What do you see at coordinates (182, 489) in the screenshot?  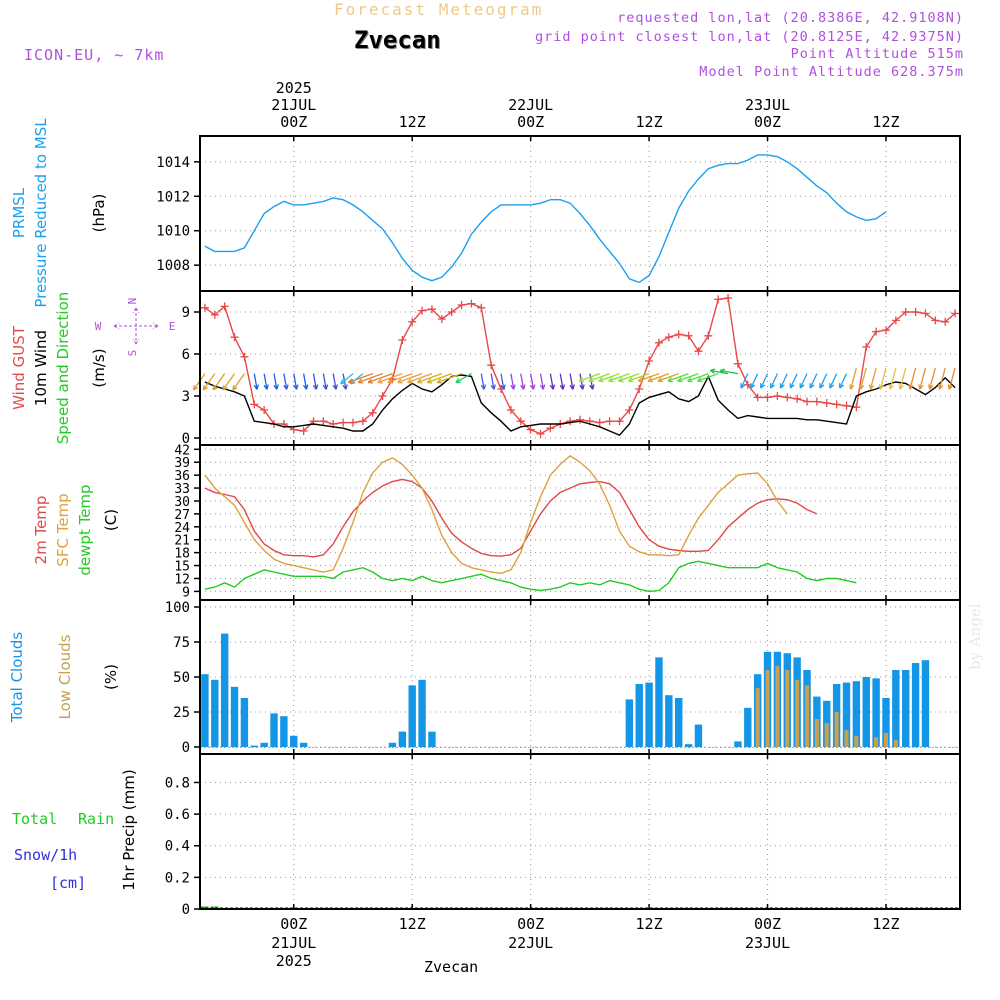 I see `y-tick-label: 33` at bounding box center [182, 489].